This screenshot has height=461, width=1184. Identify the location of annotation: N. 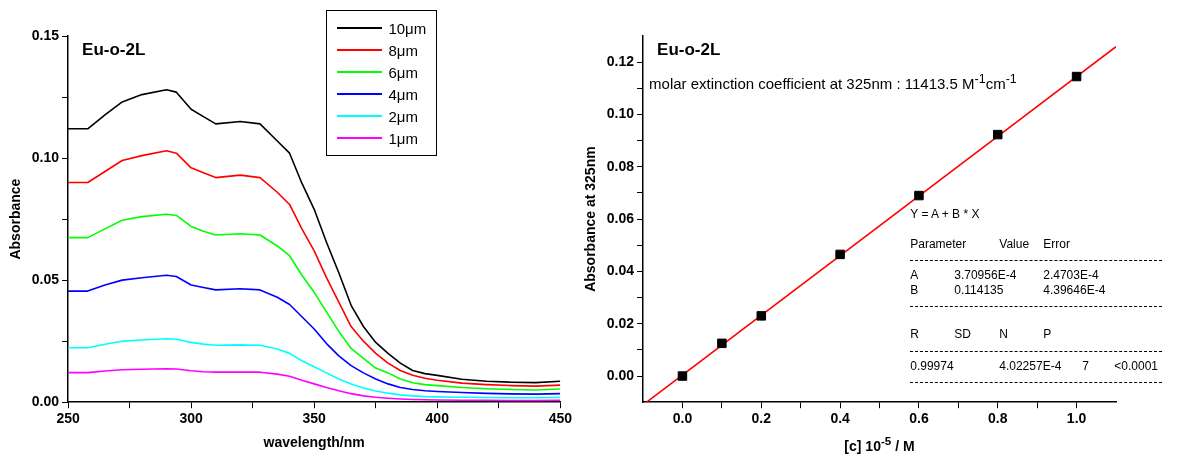
(1003, 334).